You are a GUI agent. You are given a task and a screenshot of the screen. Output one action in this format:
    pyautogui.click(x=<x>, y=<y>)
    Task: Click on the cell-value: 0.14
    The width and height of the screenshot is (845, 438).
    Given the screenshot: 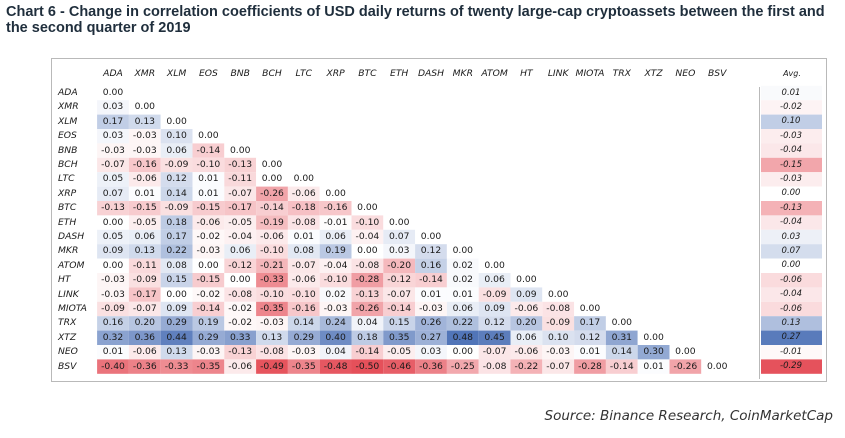 What is the action you would take?
    pyautogui.click(x=622, y=352)
    